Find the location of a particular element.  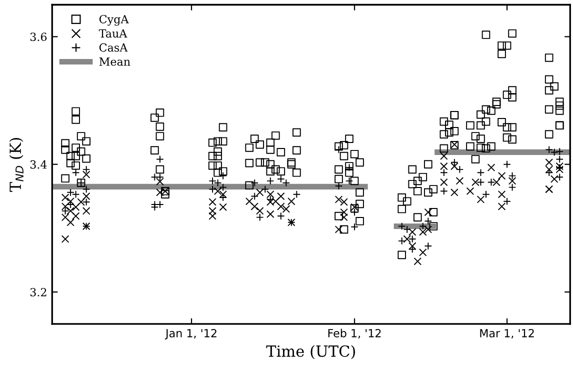

y-tick-label: 3.6 is located at coordinates (38, 37).